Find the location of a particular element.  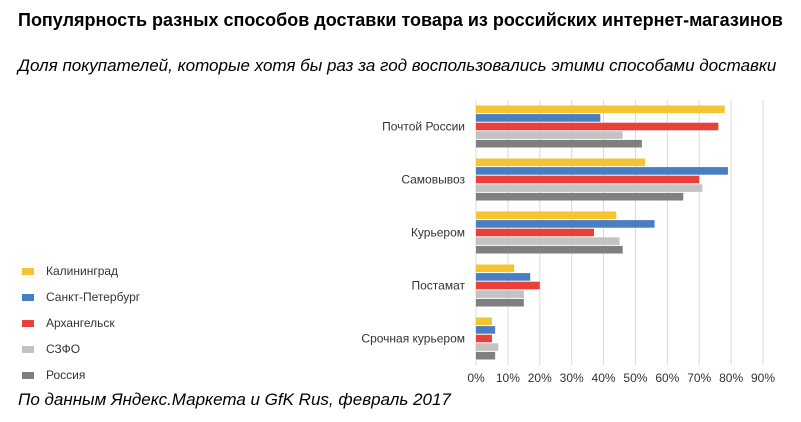

category-label: Срочная курьером is located at coordinates (413, 339).